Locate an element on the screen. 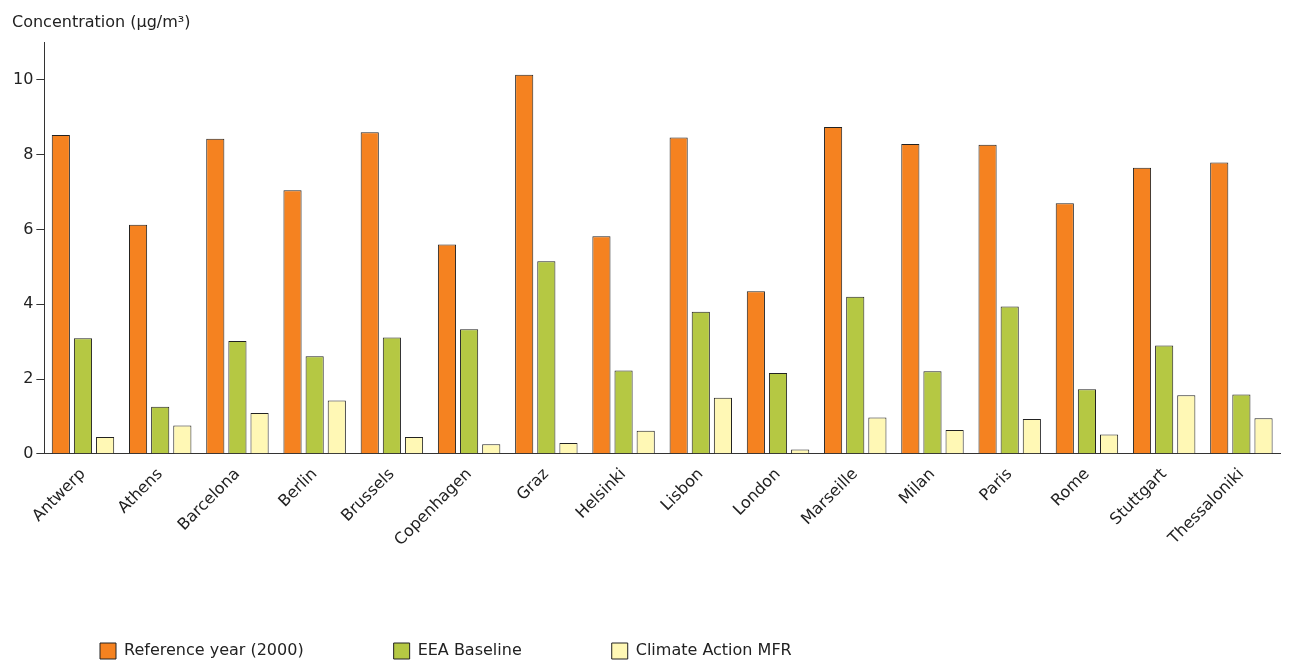  y-tick-label: 2 is located at coordinates (28, 378).